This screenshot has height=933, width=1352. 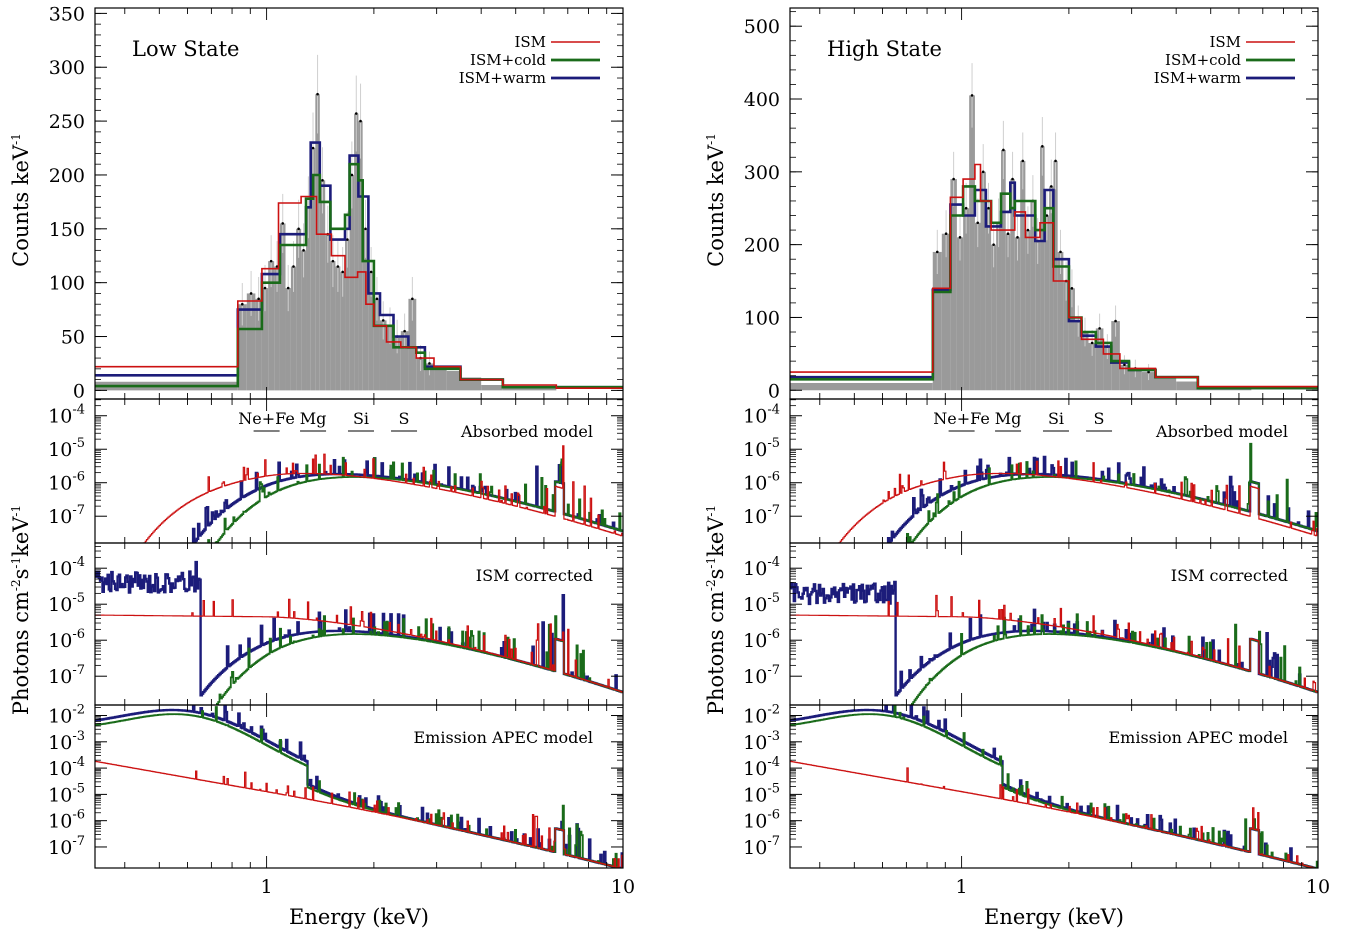 I want to click on counts-plot-area, so click(x=359, y=222).